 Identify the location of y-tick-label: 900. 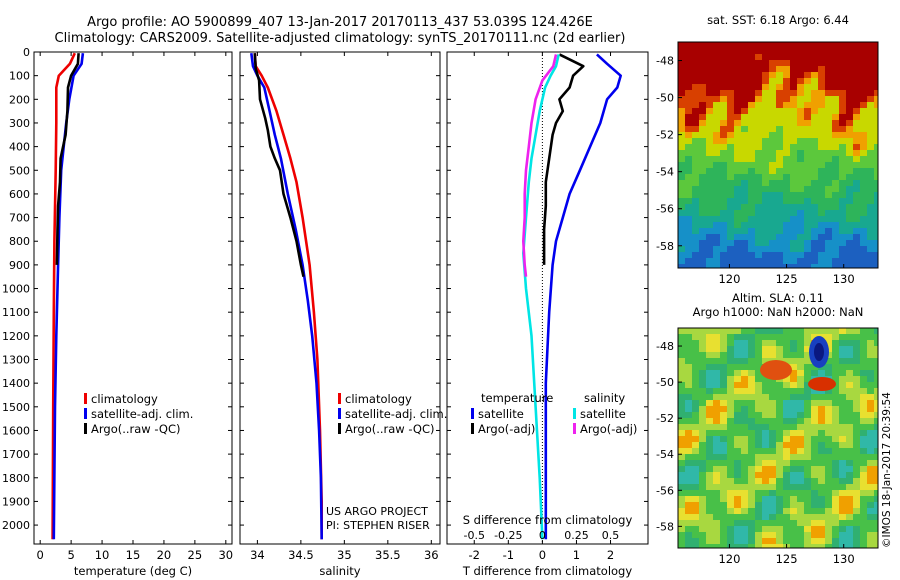
(19, 265).